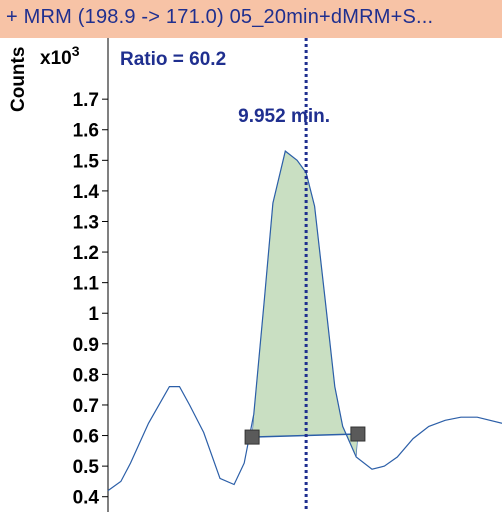 The image size is (502, 512). What do you see at coordinates (284, 116) in the screenshot?
I see `peak-time-label: 9.952 min.` at bounding box center [284, 116].